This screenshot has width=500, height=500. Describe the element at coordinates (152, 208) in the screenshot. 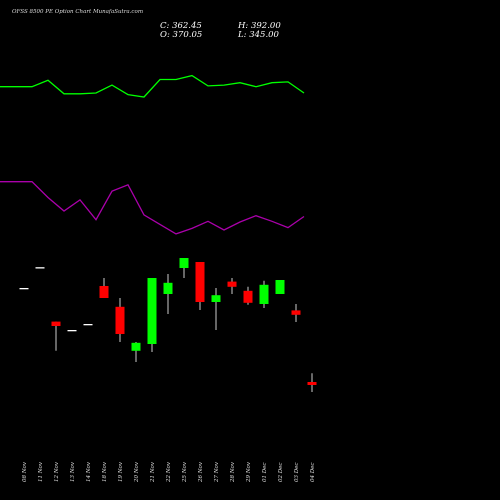

I see `purple-indicator-line` at that location.